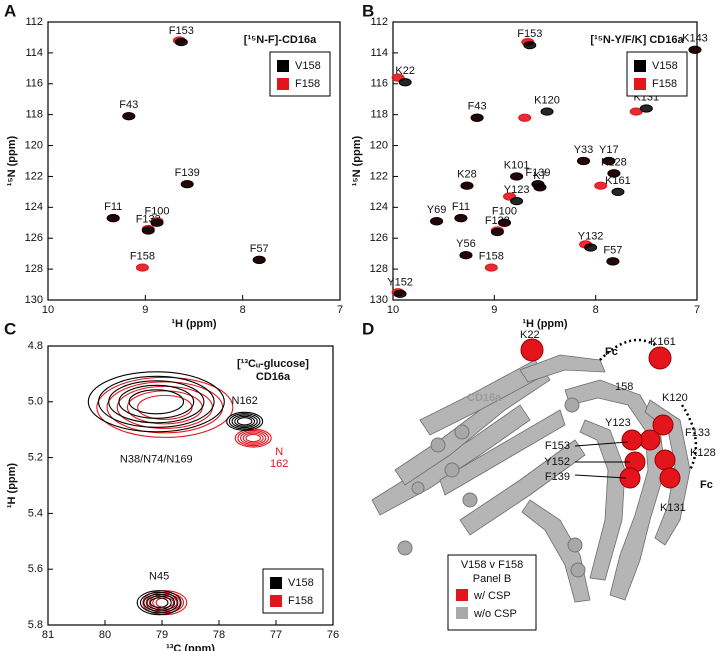 The height and width of the screenshot is (651, 728). Describe the element at coordinates (466, 244) in the screenshot. I see `peak-label: Y56` at that location.